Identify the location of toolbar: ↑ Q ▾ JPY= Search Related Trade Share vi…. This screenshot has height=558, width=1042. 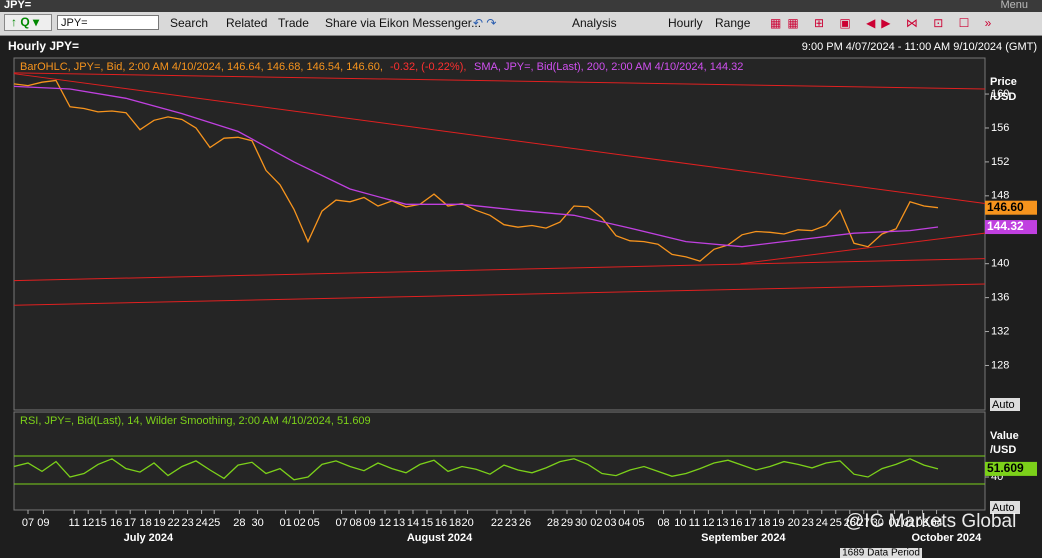
(521, 24).